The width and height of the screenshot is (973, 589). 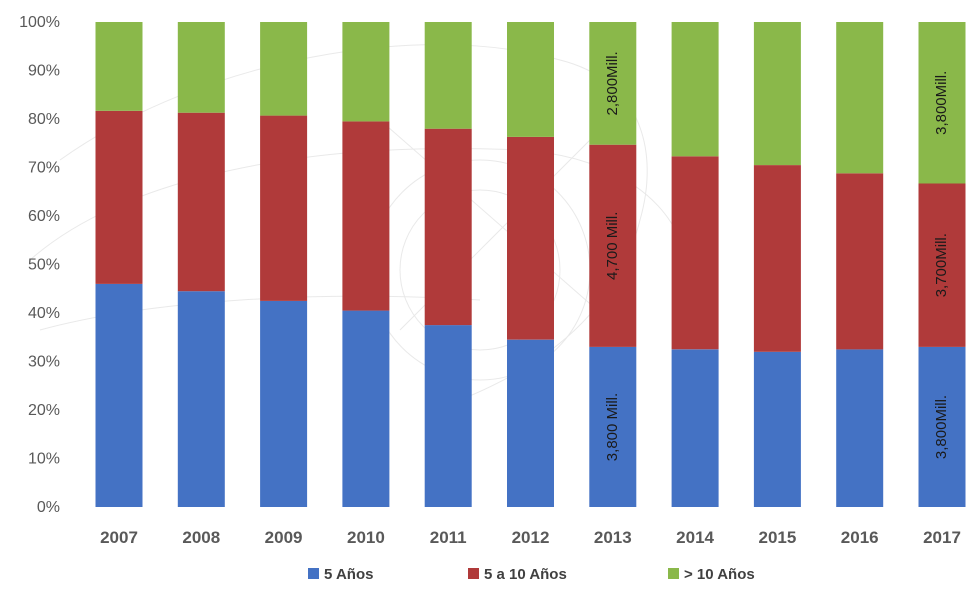 I want to click on legend-label: 5 a 10 Años, so click(x=525, y=574).